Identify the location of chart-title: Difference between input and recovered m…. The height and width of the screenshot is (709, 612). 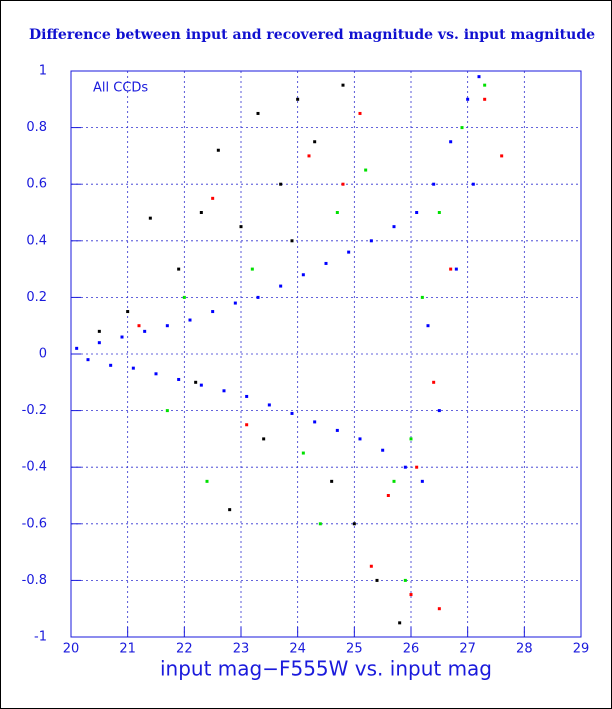
(312, 35).